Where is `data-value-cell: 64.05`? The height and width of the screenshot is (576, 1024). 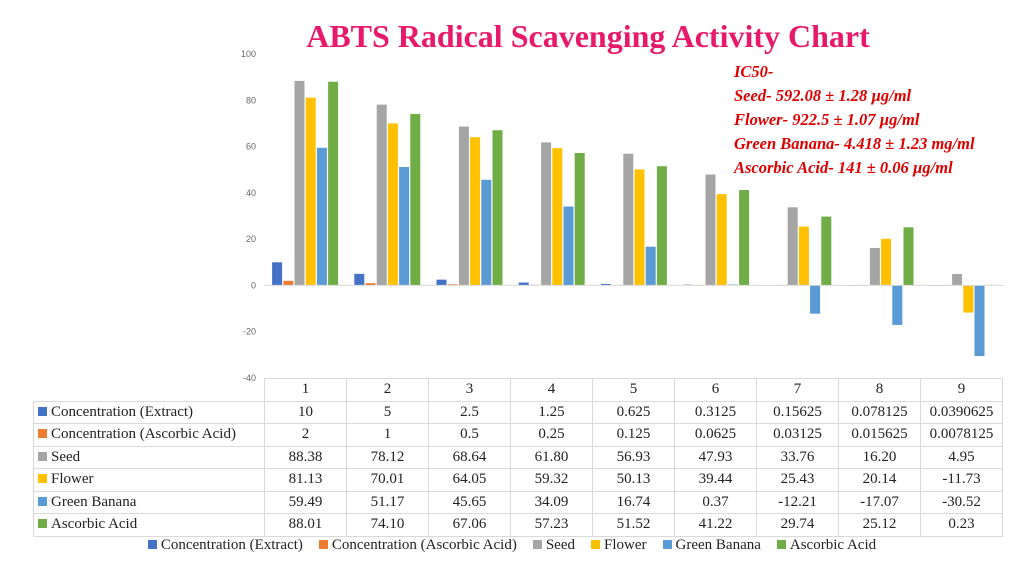 data-value-cell: 64.05 is located at coordinates (469, 480).